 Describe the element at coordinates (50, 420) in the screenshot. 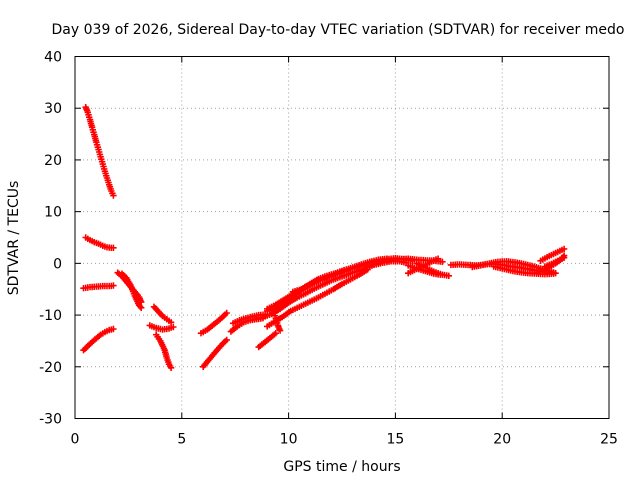

I see `y-tick-label: -30` at that location.